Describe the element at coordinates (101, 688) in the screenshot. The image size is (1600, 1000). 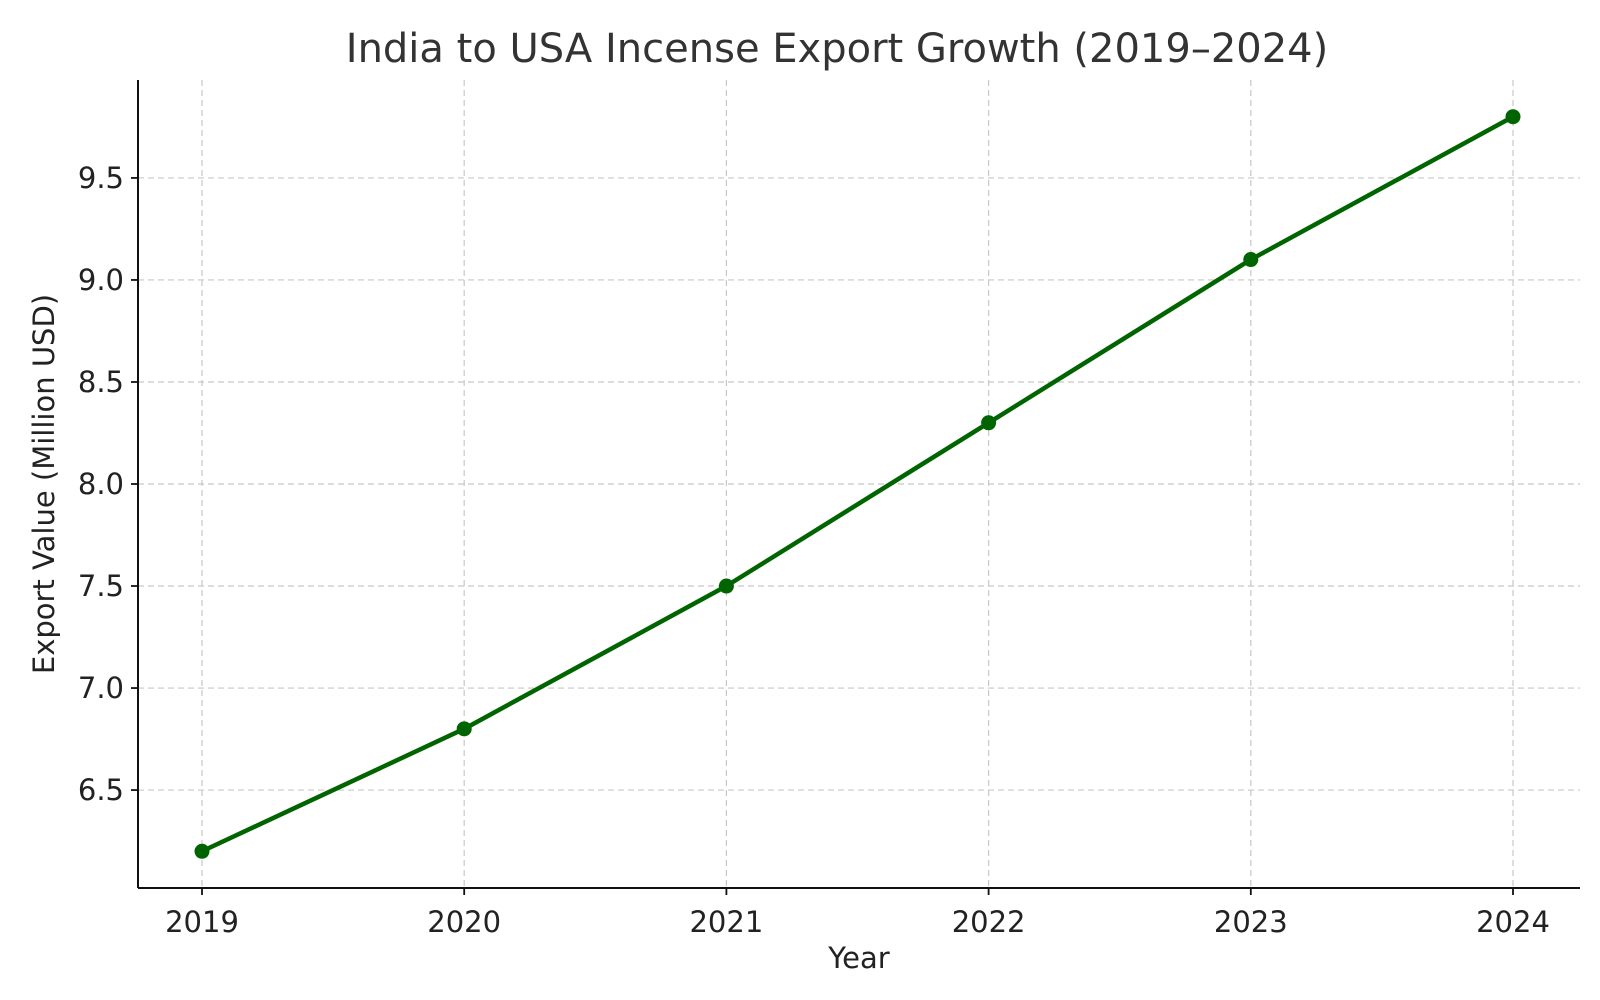
I see `y-tick-label: 7.0` at that location.